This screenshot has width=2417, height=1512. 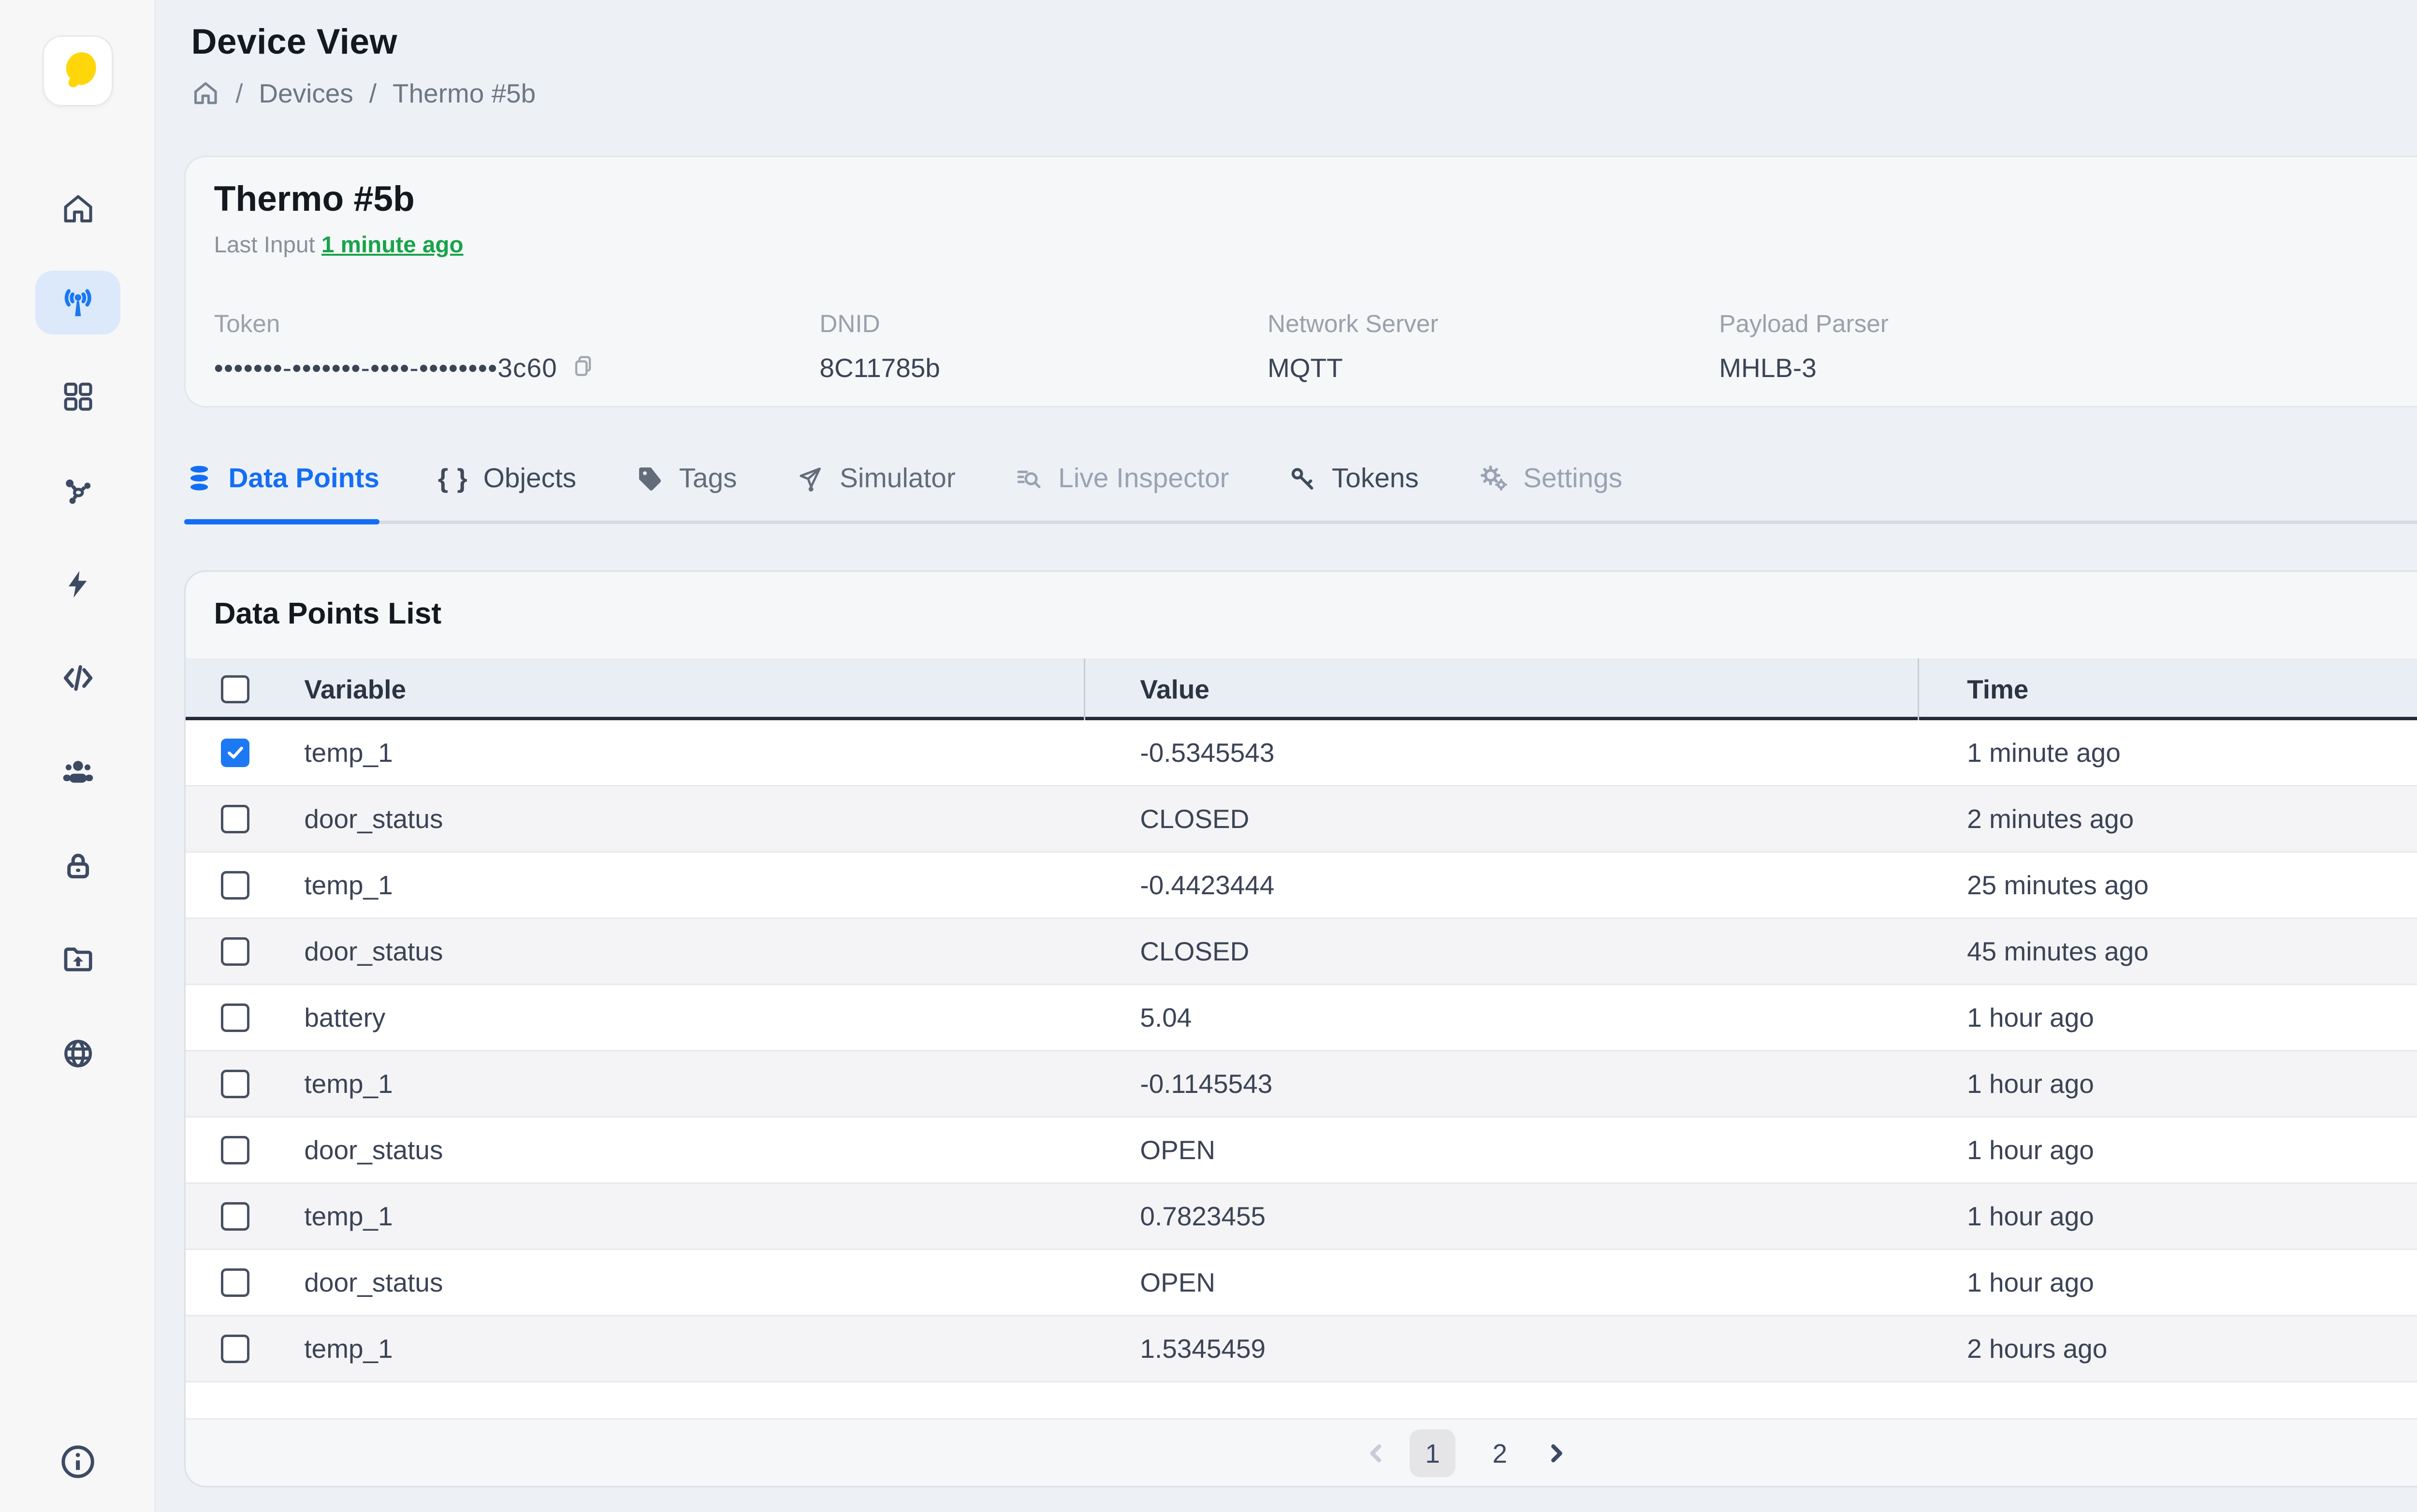 I want to click on copy-icon, so click(x=583, y=368).